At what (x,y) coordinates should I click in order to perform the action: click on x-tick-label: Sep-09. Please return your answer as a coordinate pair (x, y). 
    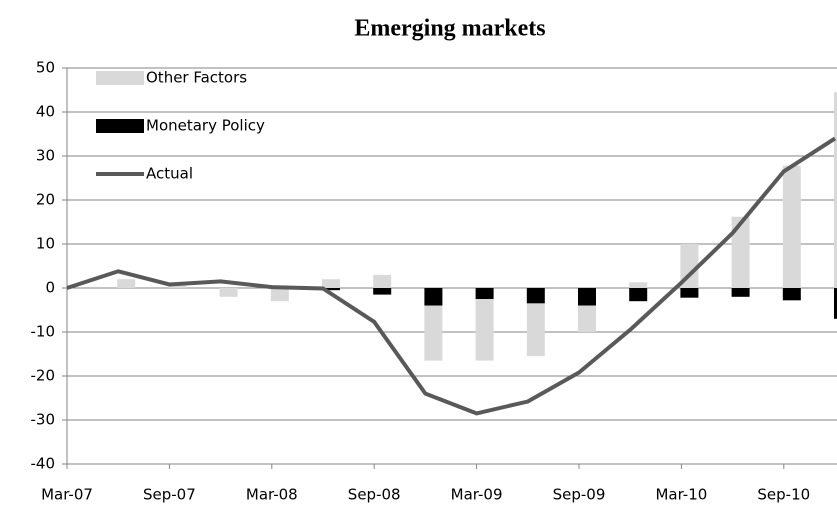
    Looking at the image, I should click on (579, 495).